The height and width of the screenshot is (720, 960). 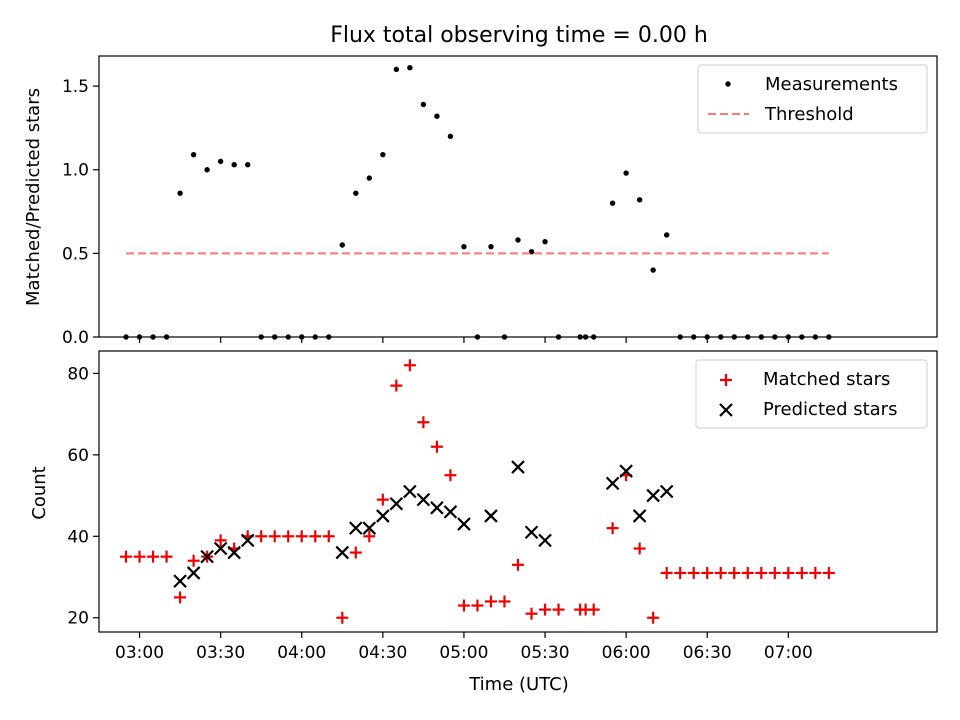 What do you see at coordinates (463, 653) in the screenshot?
I see `x-tick-label: 05:00` at bounding box center [463, 653].